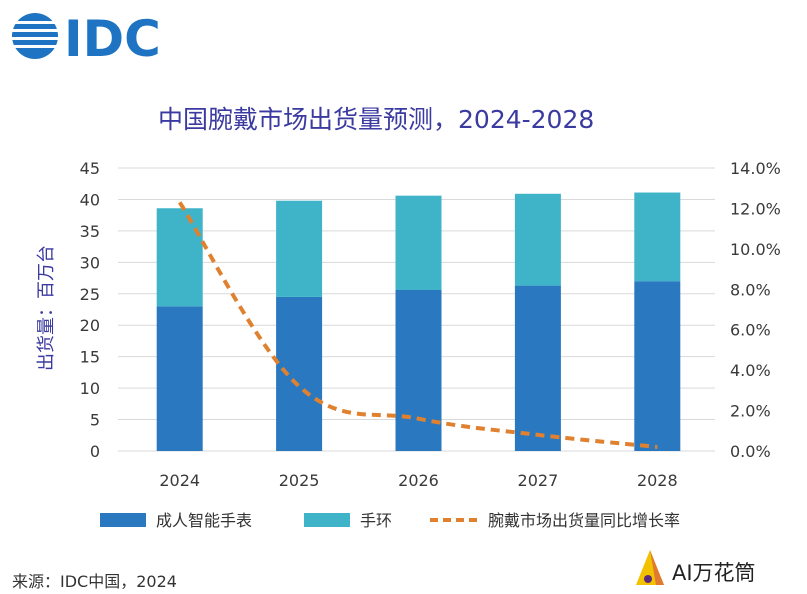 This screenshot has width=807, height=594. I want to click on y-axis-right-ticks: 0.0% 2.0% 4.0% 6.0% 8.0% 10.0% 12.0% 14.0%, so click(755, 310).